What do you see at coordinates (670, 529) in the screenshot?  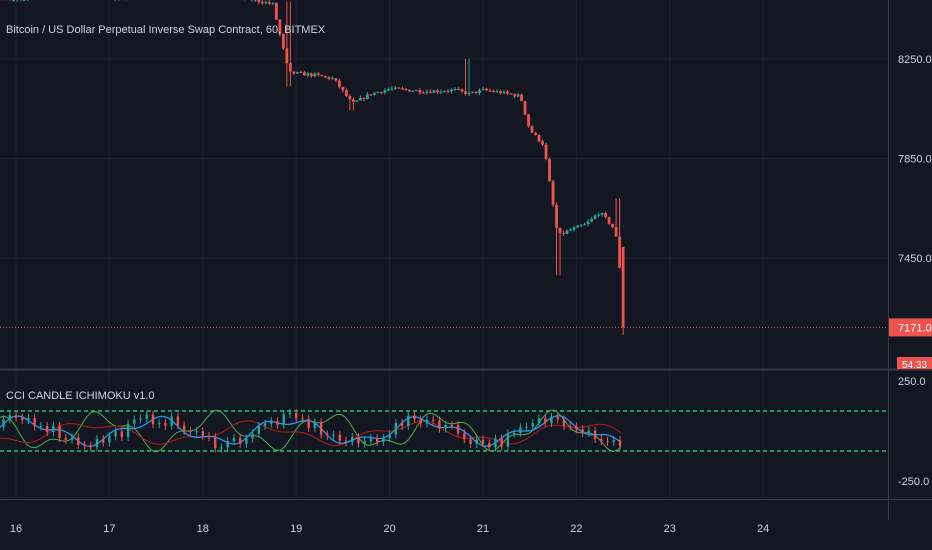 I see `time-tick-label: 23` at bounding box center [670, 529].